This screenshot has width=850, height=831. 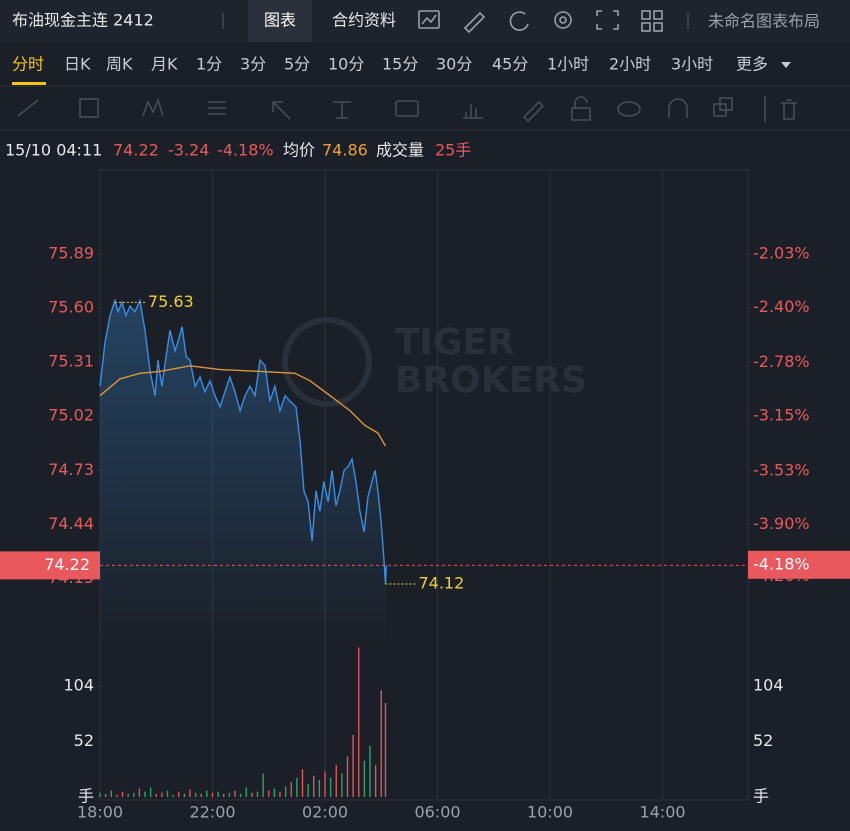 What do you see at coordinates (519, 21) in the screenshot?
I see `icon-refresh` at bounding box center [519, 21].